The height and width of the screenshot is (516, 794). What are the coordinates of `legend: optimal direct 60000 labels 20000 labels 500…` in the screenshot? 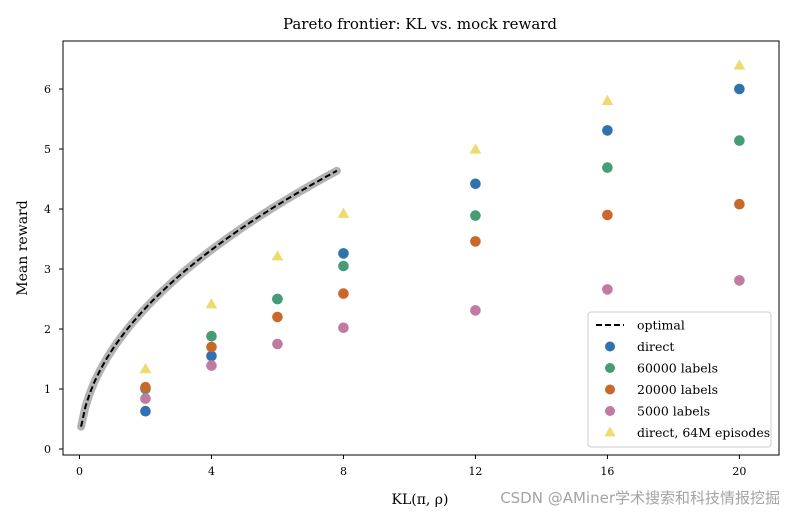 It's located at (679, 379).